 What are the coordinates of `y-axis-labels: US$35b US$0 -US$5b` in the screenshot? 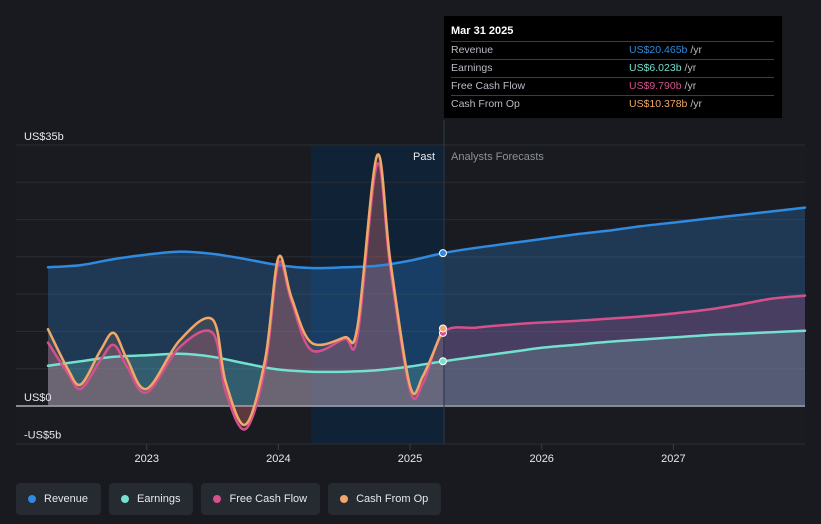 It's located at (44, 286).